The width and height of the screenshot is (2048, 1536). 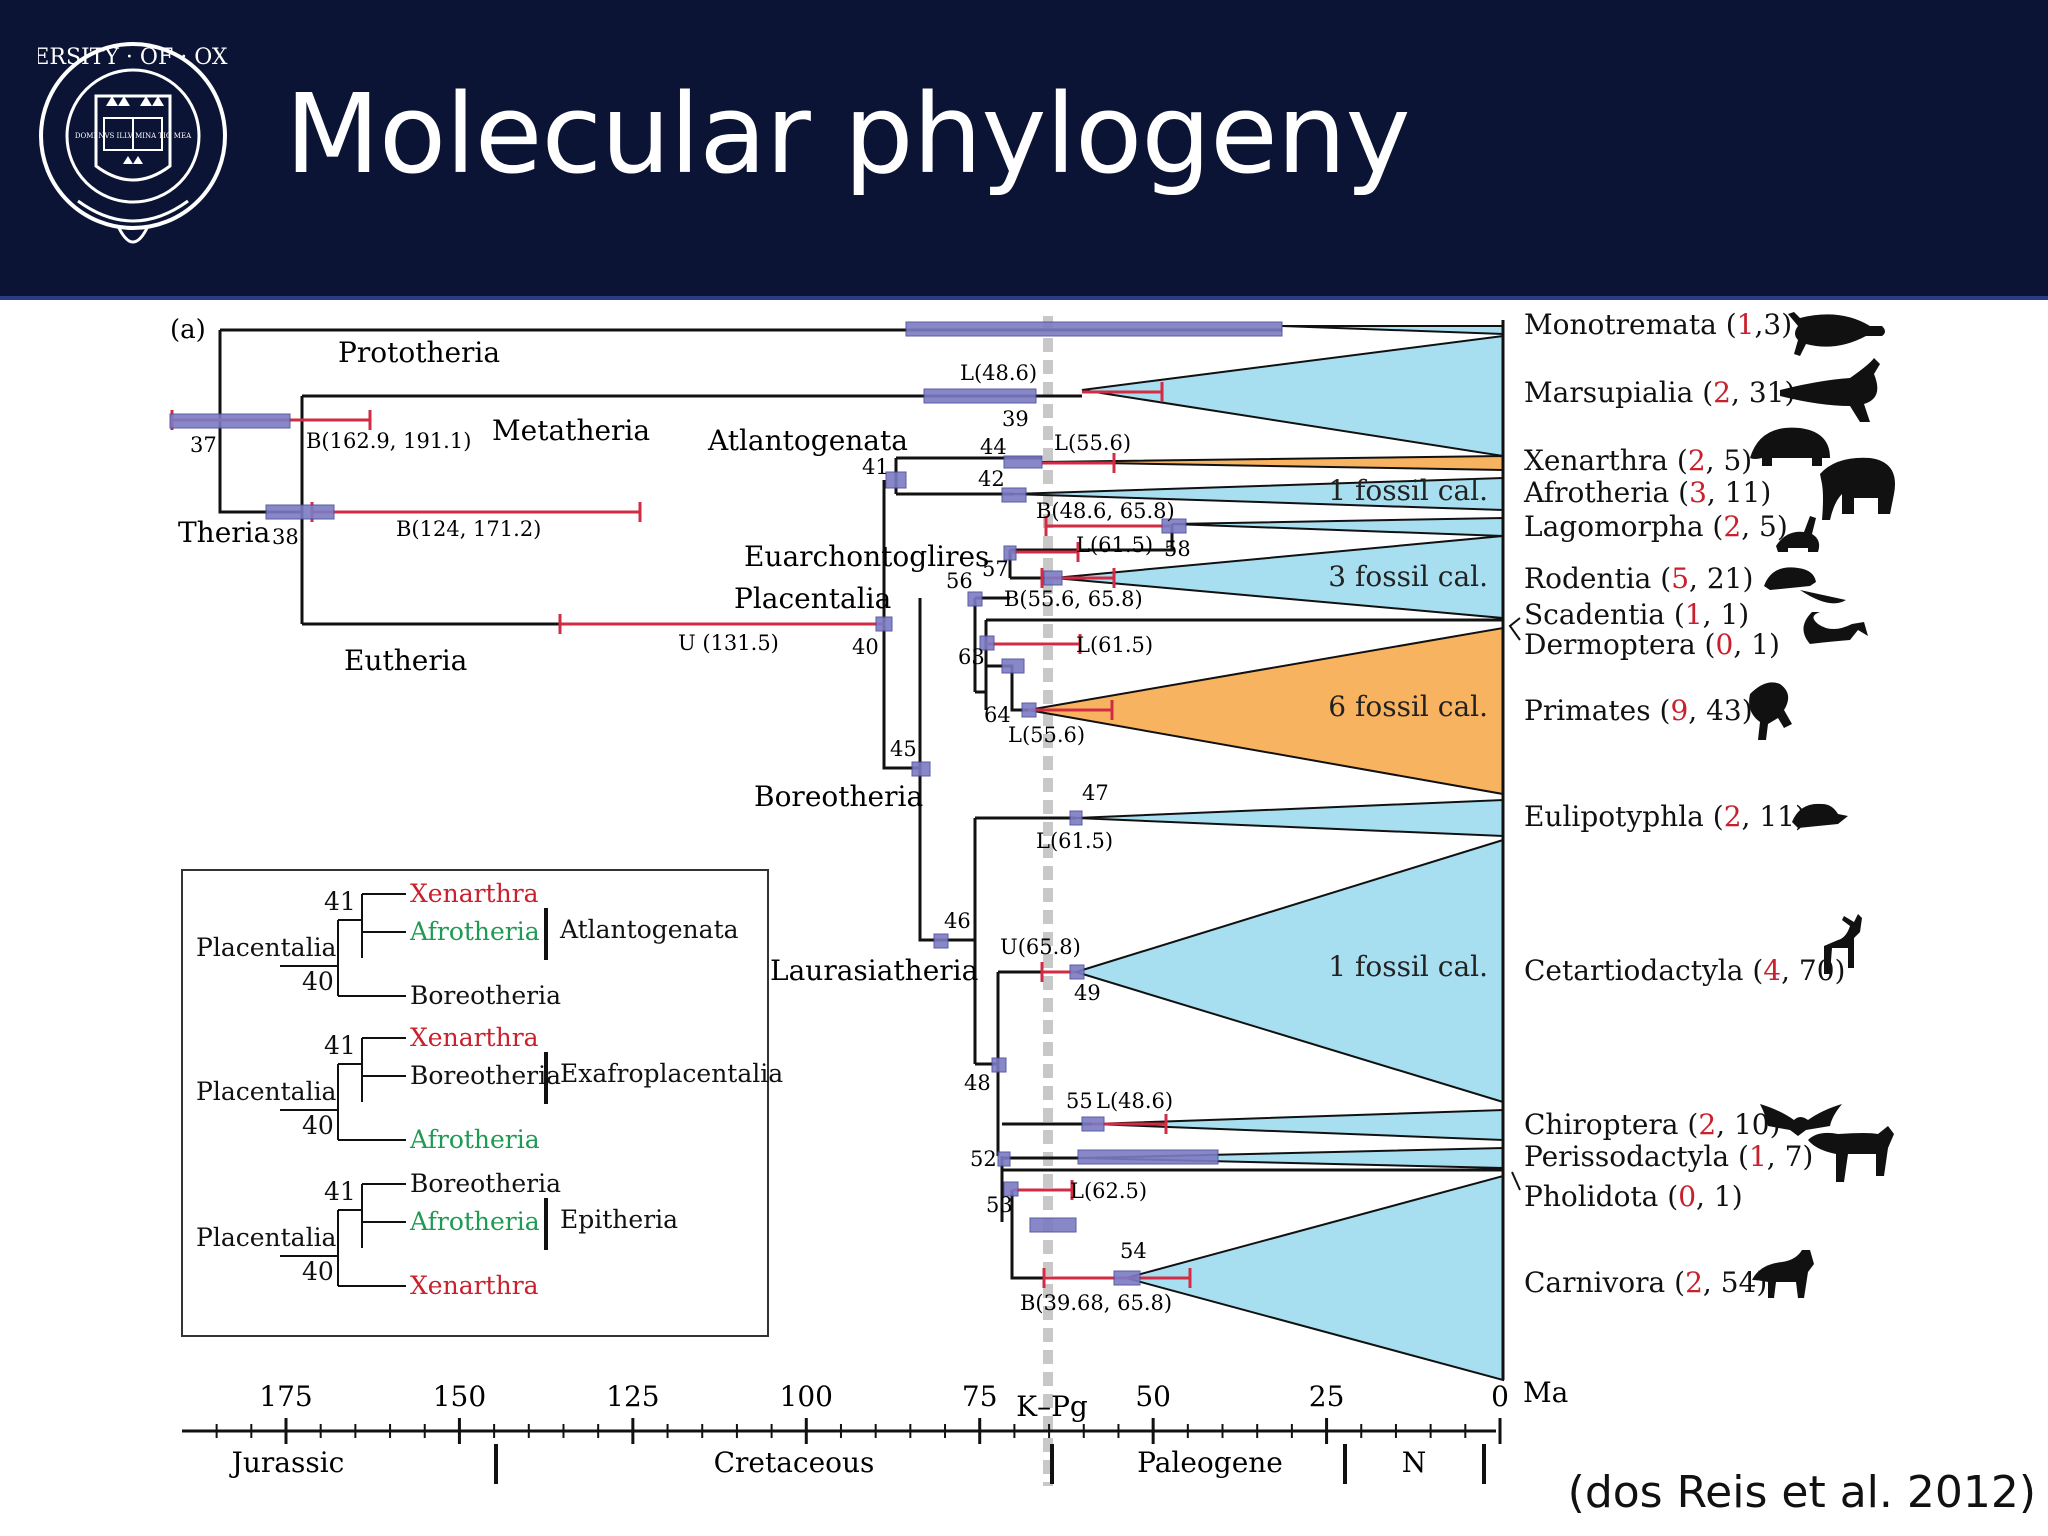 I want to click on clade-marsupialia, so click(x=1292, y=396).